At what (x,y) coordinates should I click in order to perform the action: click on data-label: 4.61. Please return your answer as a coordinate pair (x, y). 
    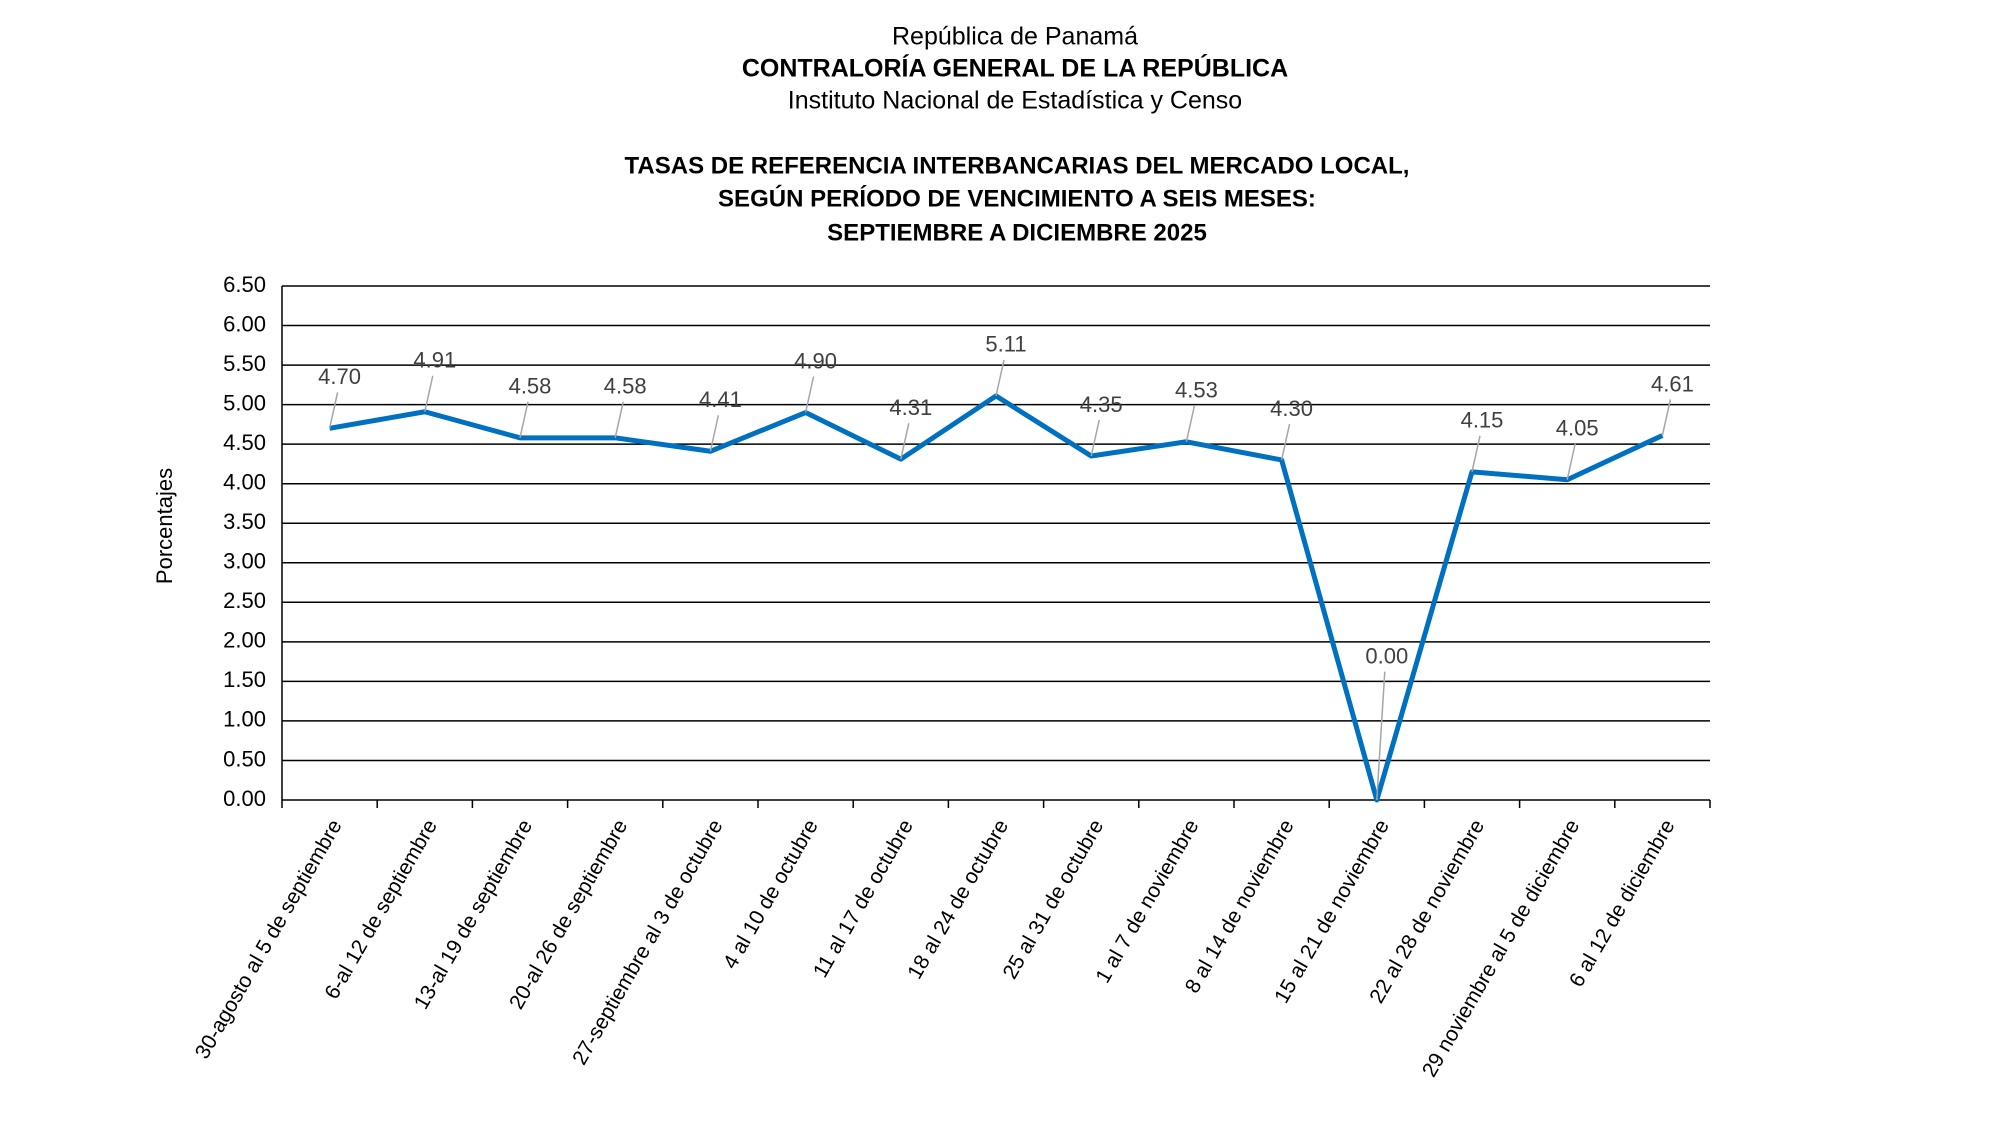
    Looking at the image, I should click on (1672, 383).